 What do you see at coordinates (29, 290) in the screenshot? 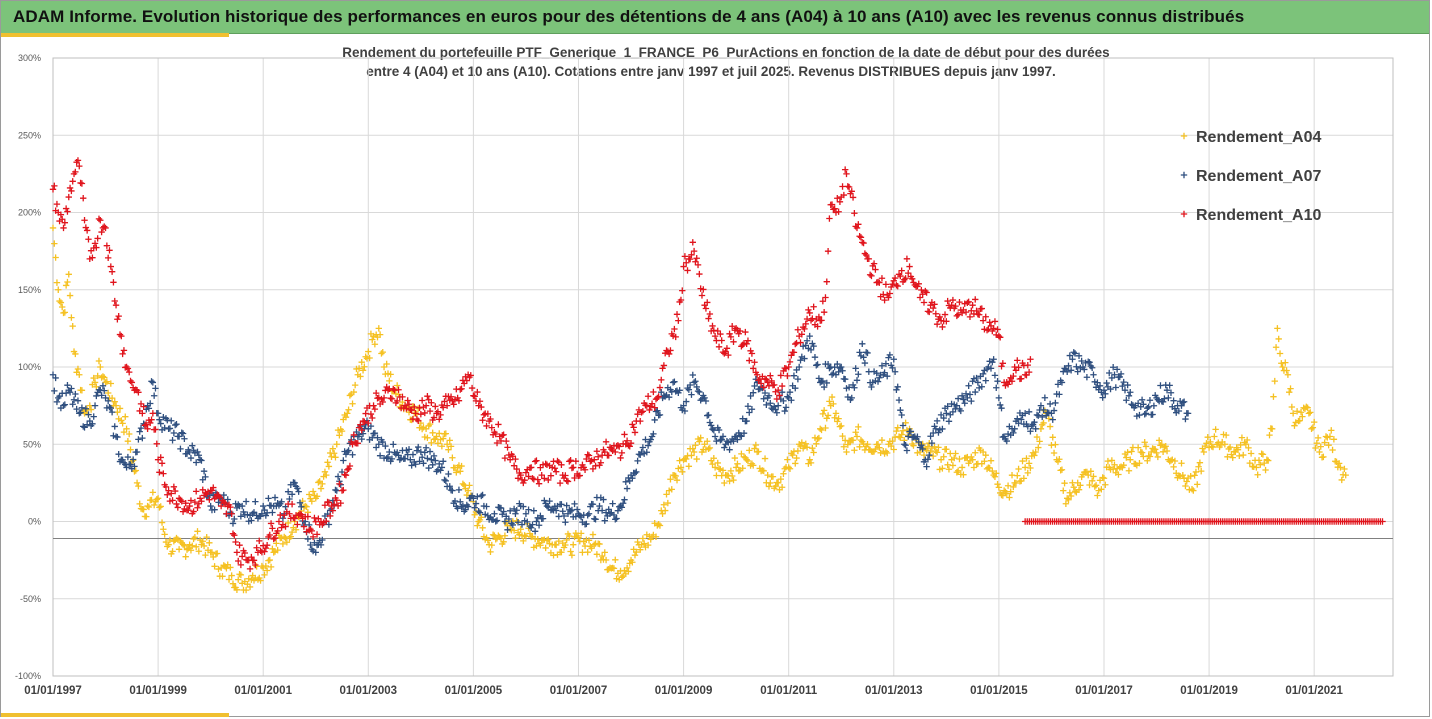
I see `y-tick-label: 150%` at bounding box center [29, 290].